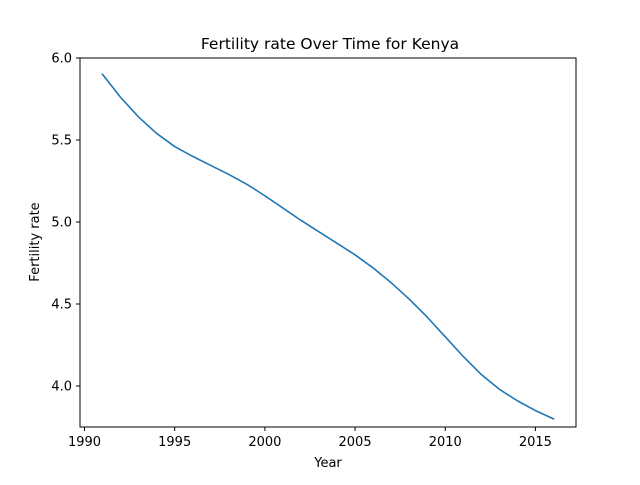 This screenshot has height=485, width=640. Describe the element at coordinates (61, 223) in the screenshot. I see `y-tick-label: 5.0` at that location.